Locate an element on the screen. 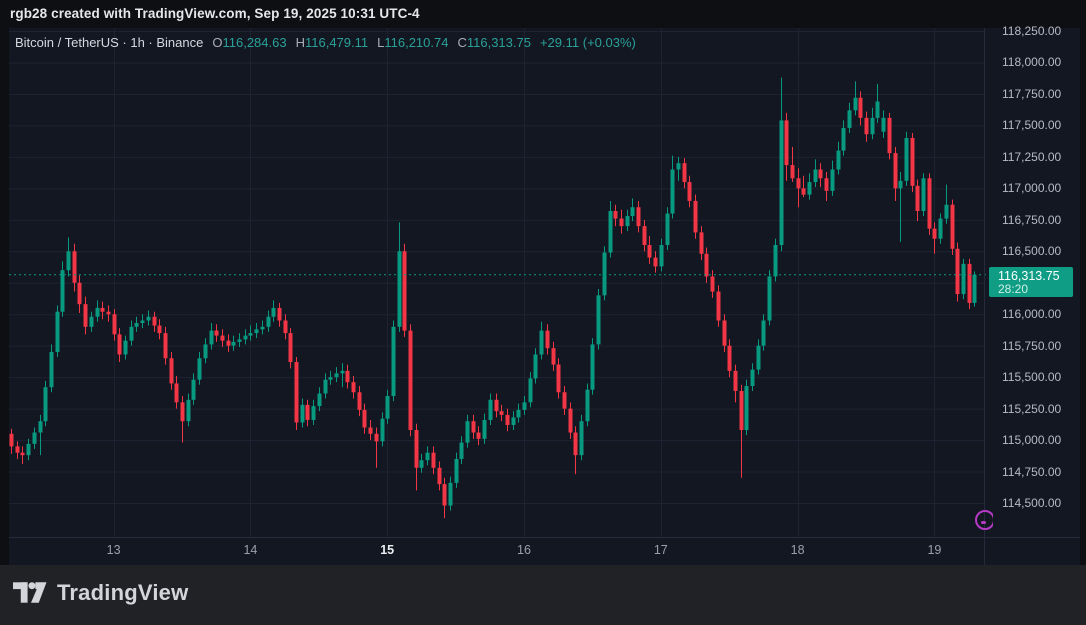  ohlc-letter: H is located at coordinates (300, 42).